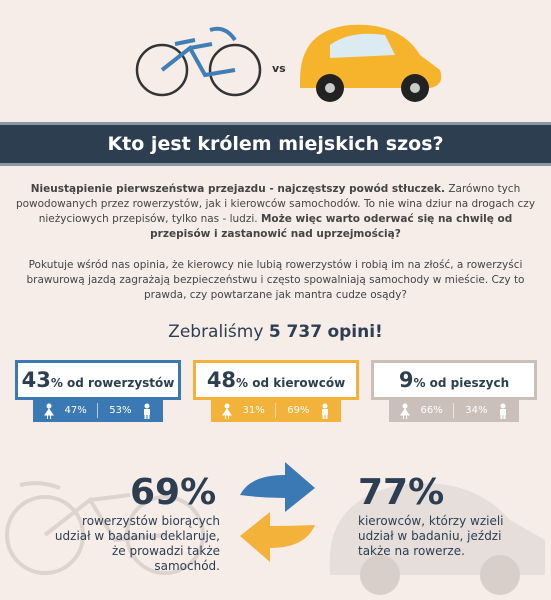 This screenshot has width=551, height=600. I want to click on men-share: 69%, so click(298, 410).